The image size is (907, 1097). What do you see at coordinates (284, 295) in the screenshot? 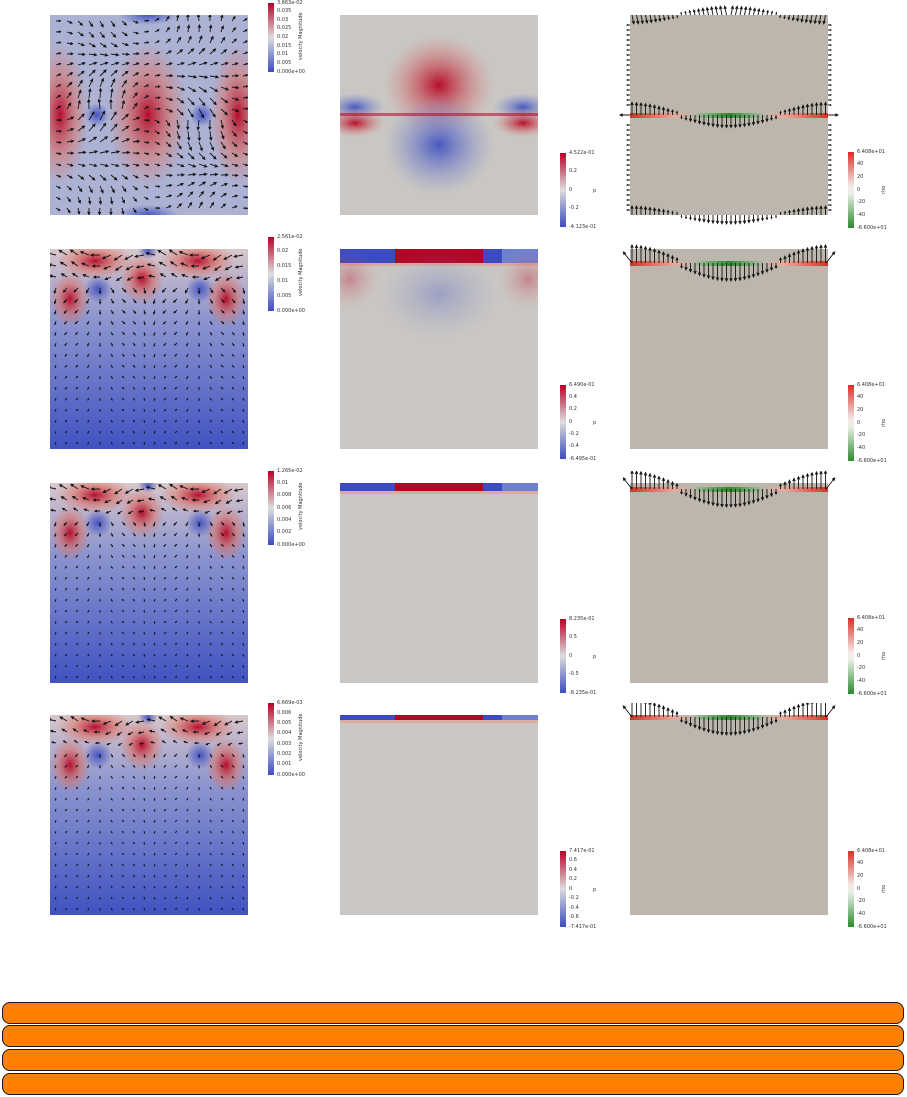
I see `velocity-2-colorbar-tick: 0.005` at bounding box center [284, 295].